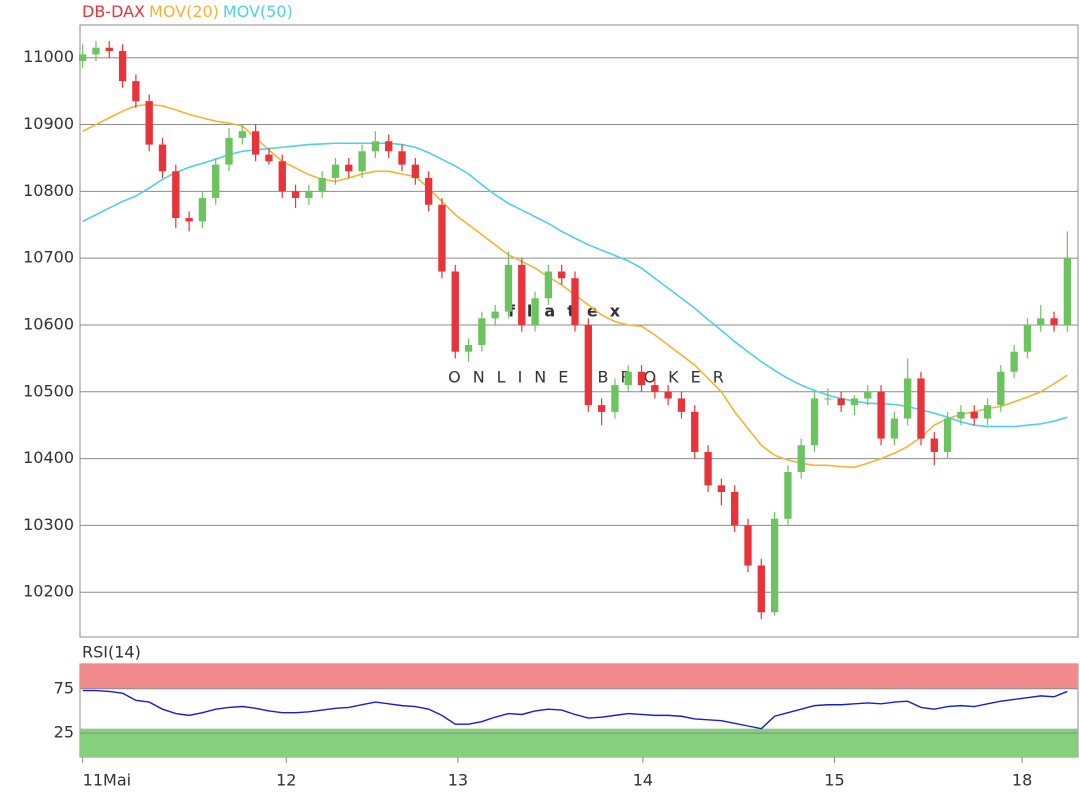 Image resolution: width=1080 pixels, height=800 pixels. What do you see at coordinates (184, 11) in the screenshot?
I see `legend-entry: MOV(20)` at bounding box center [184, 11].